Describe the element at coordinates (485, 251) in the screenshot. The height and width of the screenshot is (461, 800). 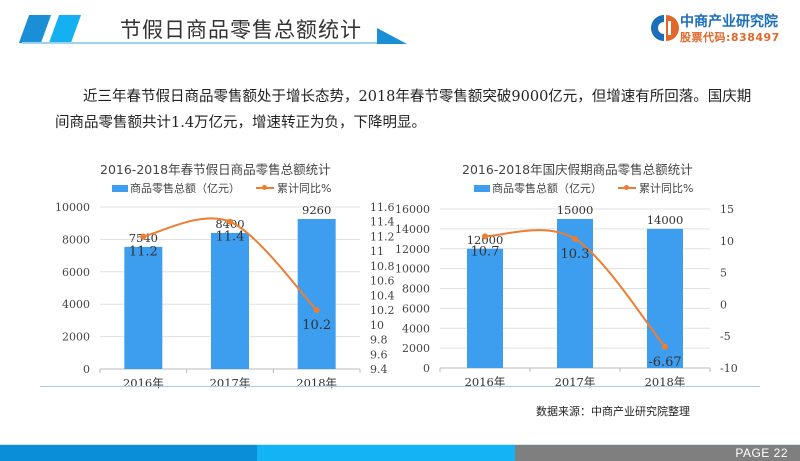
I see `line-value-label: 10.7` at that location.